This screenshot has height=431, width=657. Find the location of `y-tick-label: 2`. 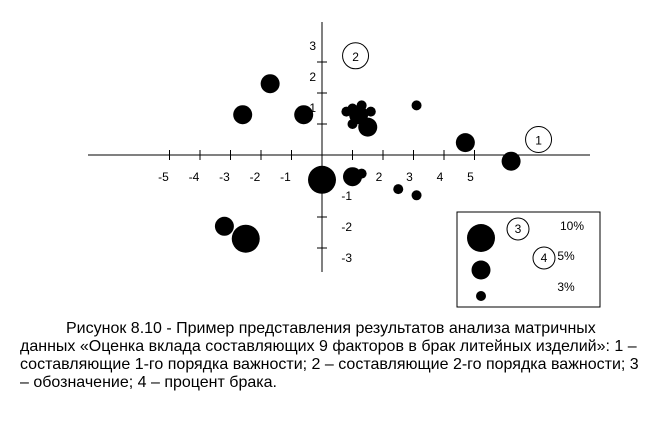

y-tick-label: 2 is located at coordinates (312, 77).